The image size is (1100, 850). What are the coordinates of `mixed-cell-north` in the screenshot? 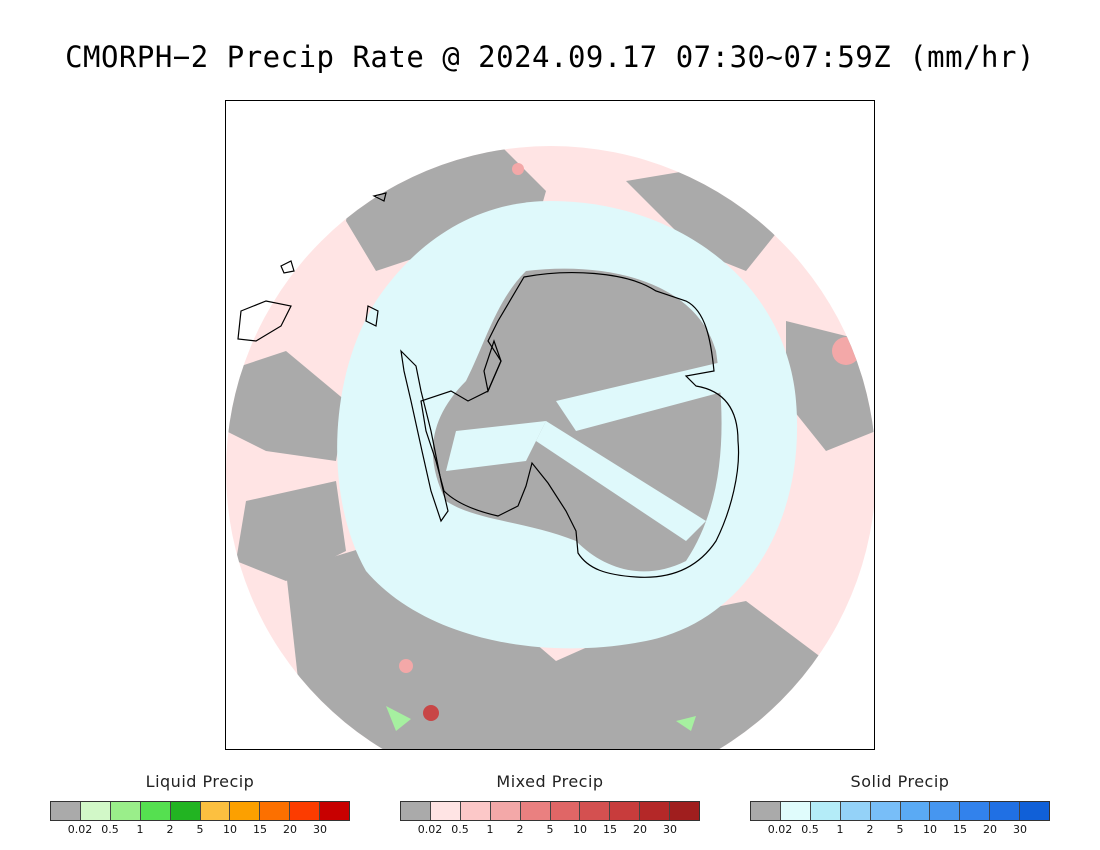 It's located at (518, 169).